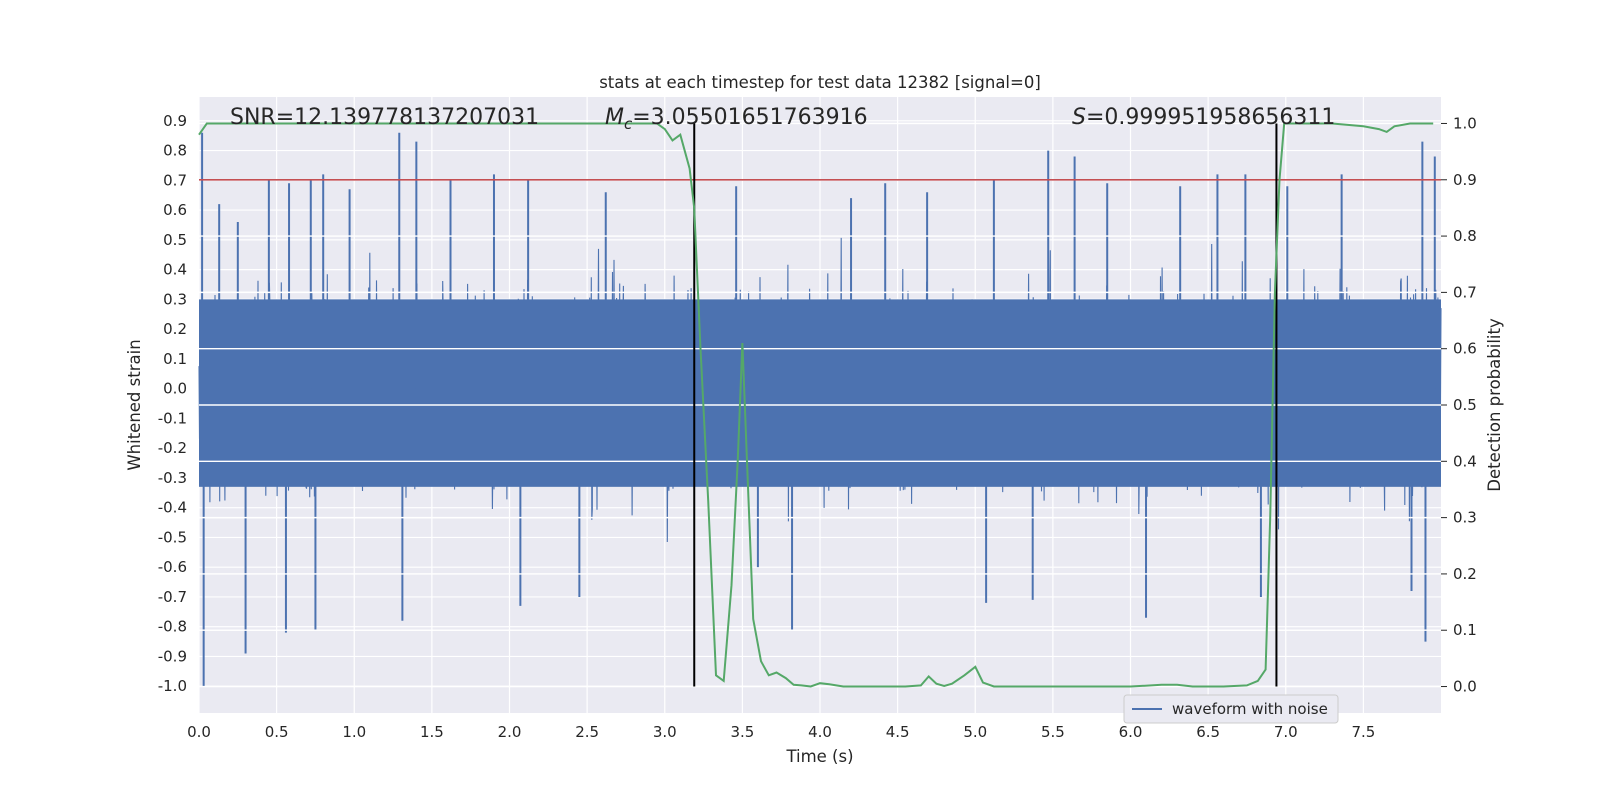 The width and height of the screenshot is (1600, 800). Describe the element at coordinates (432, 732) in the screenshot. I see `x-tick-label: 1.5` at that location.